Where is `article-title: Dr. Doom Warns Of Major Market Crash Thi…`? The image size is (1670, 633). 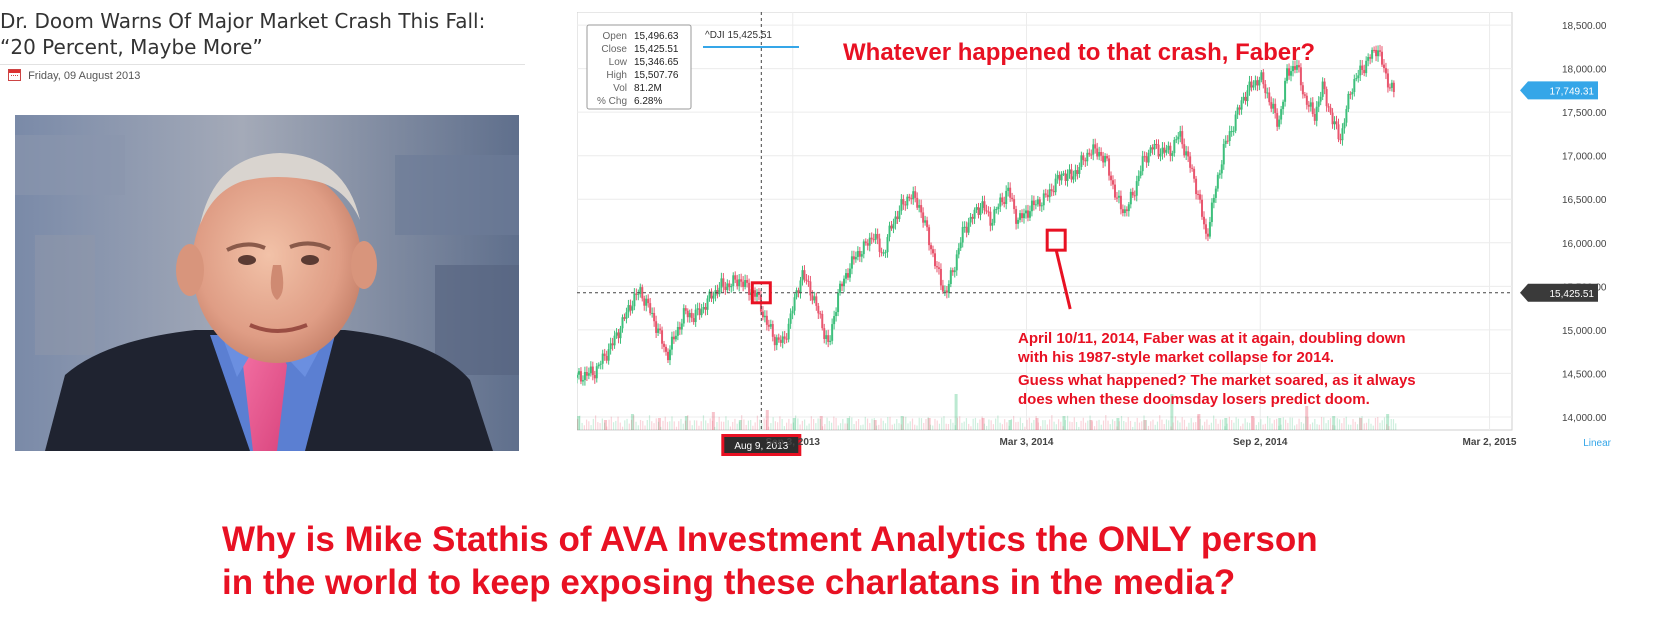
article-title: Dr. Doom Warns Of Major Market Crash Thi… is located at coordinates (270, 34).